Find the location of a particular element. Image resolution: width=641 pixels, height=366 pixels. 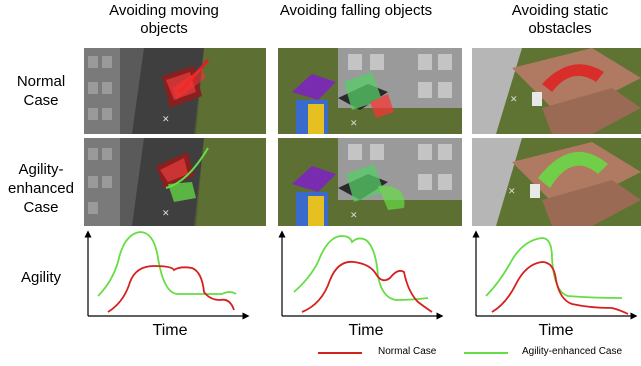

row-label-normal: Normal Case is located at coordinates (41, 91).